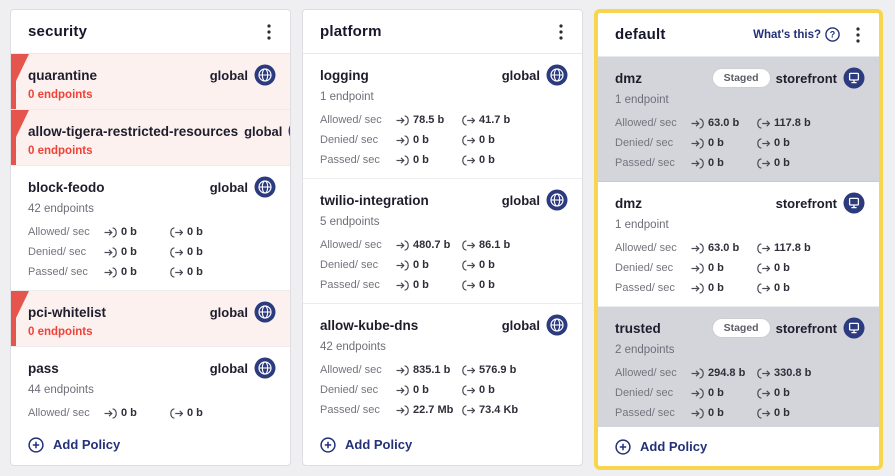 This screenshot has height=476, width=895. I want to click on policy-name: twilio-integration, so click(374, 200).